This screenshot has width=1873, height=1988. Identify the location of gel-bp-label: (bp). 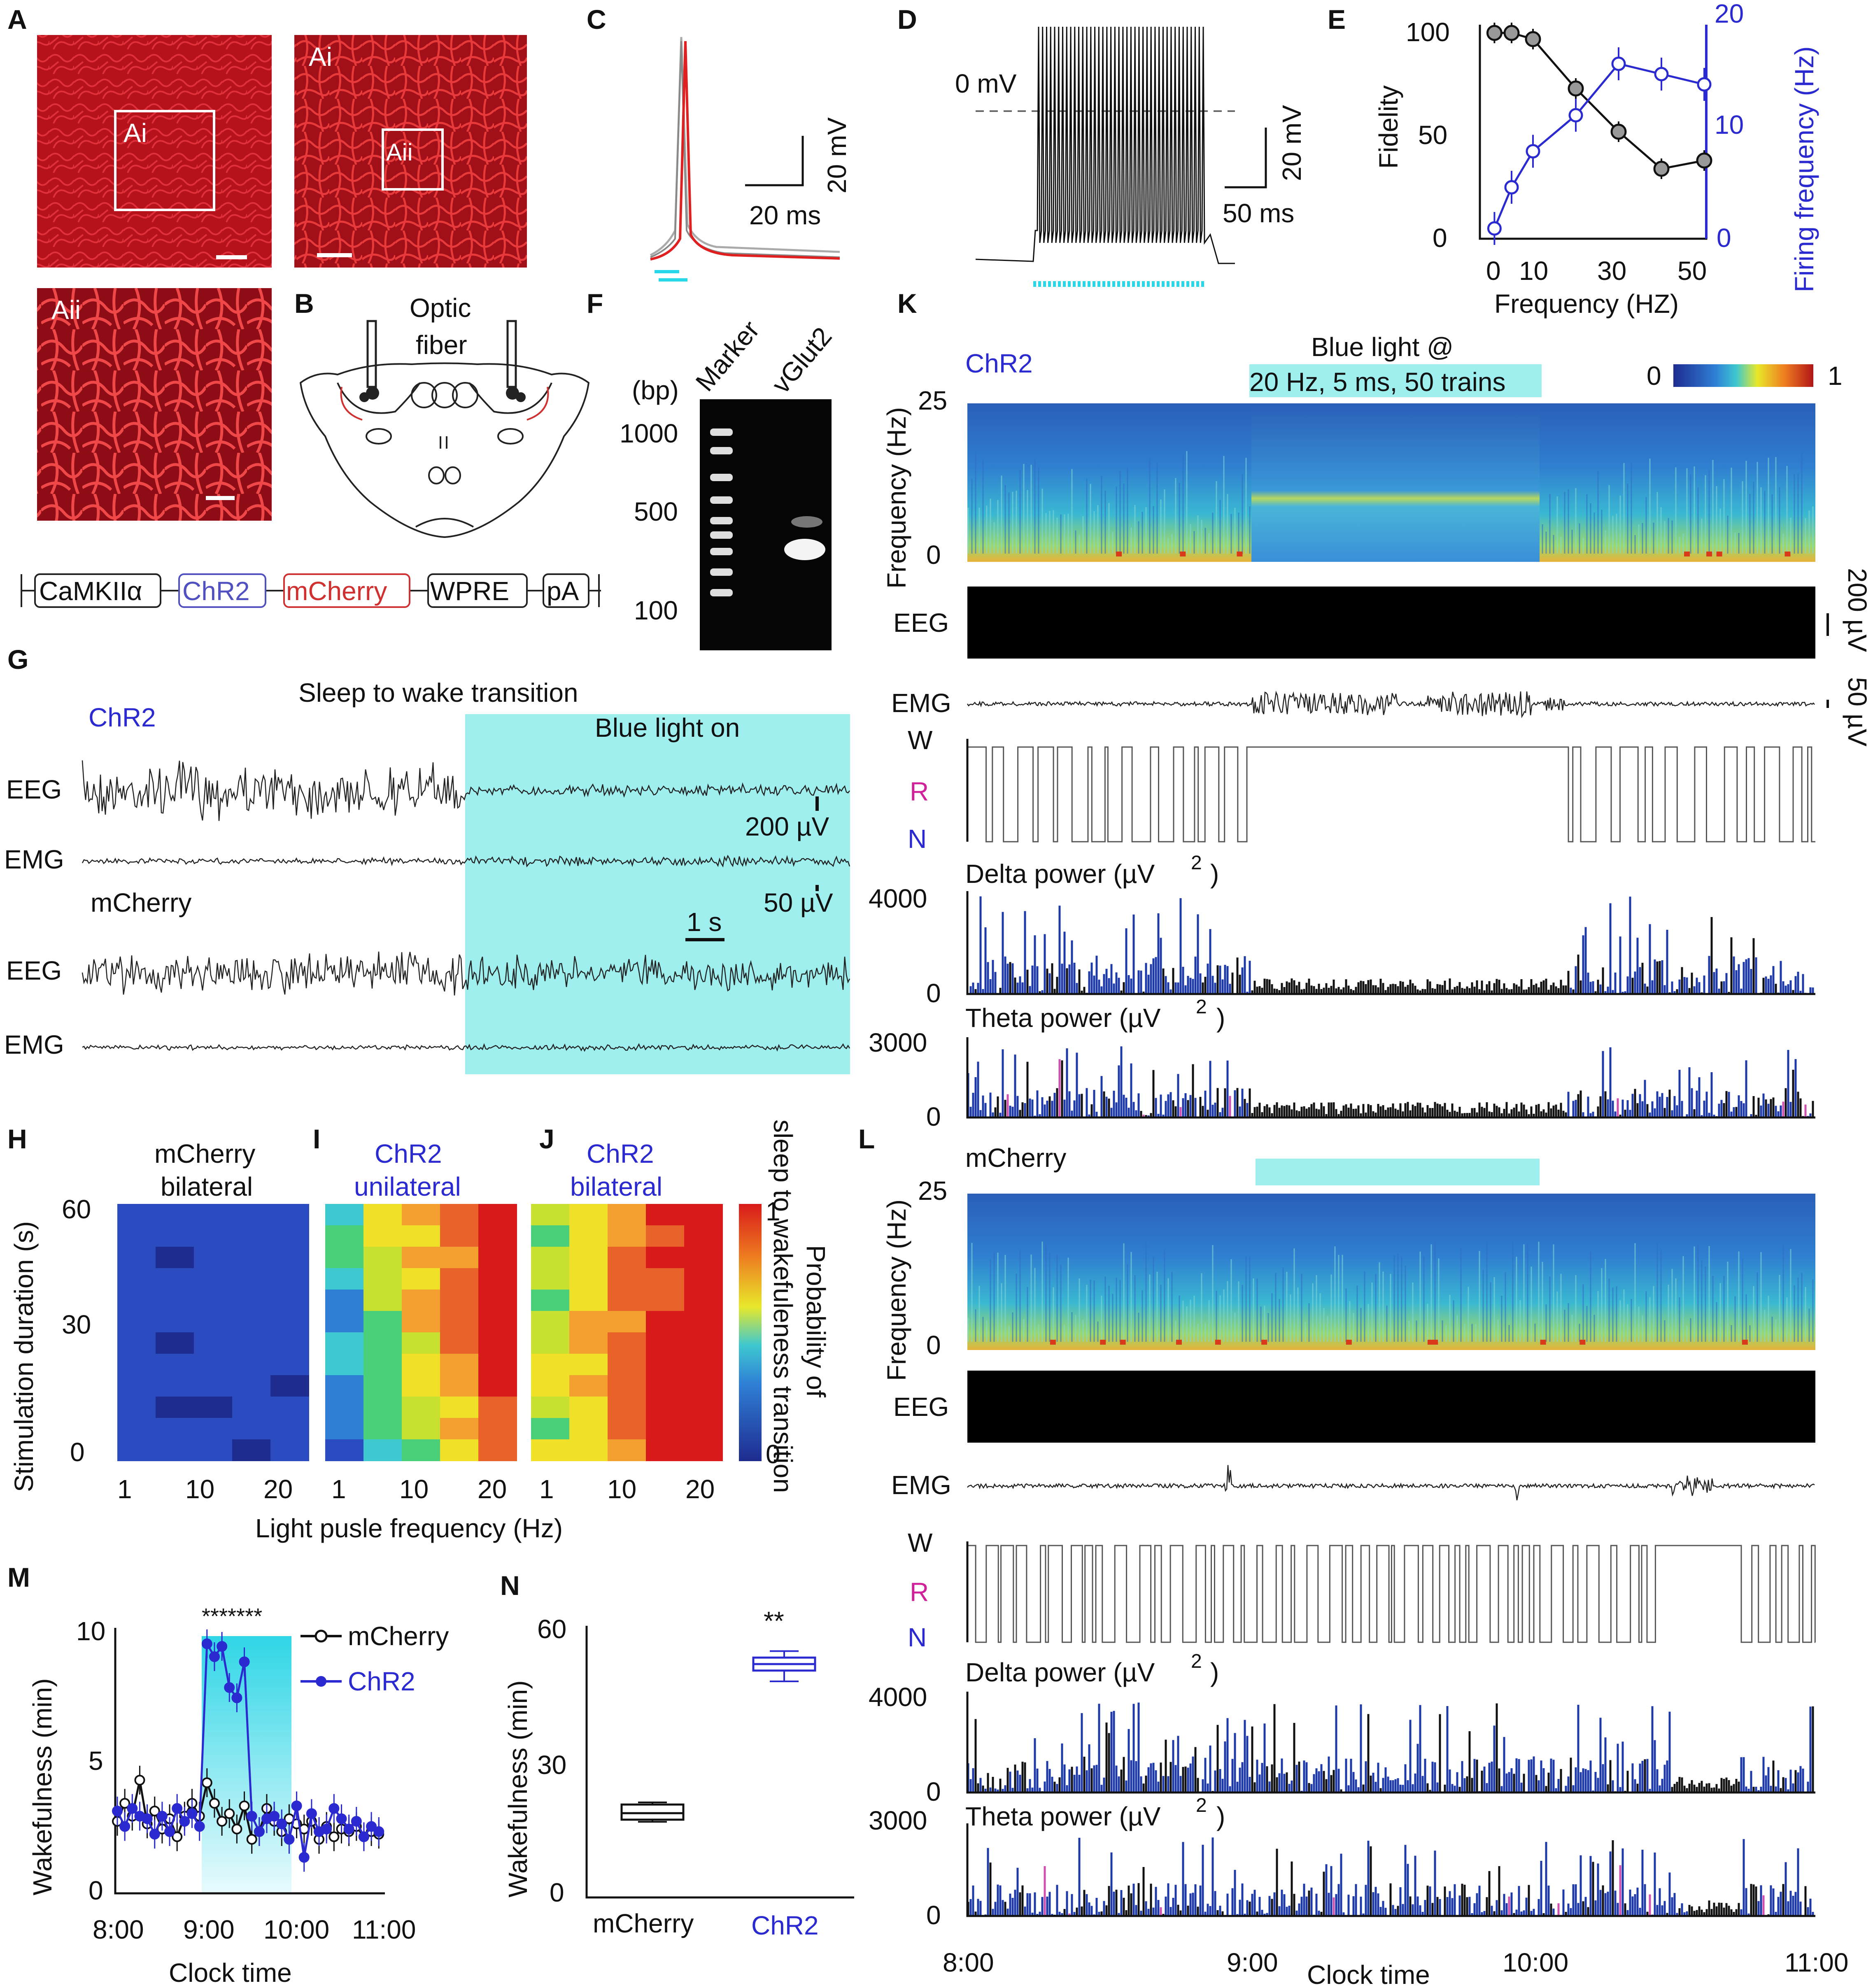
(656, 390).